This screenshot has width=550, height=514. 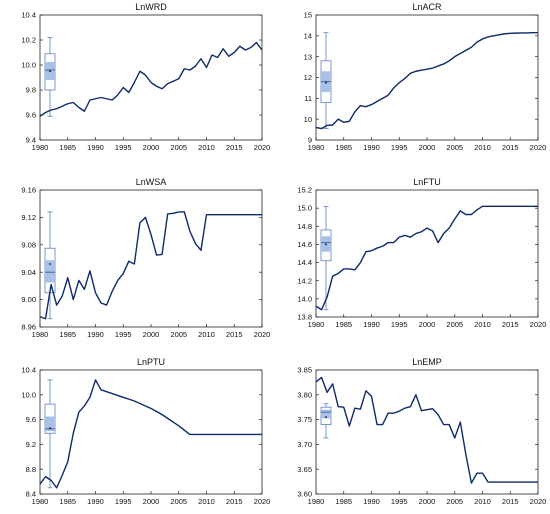 What do you see at coordinates (308, 119) in the screenshot?
I see `y-tick-label: 10` at bounding box center [308, 119].